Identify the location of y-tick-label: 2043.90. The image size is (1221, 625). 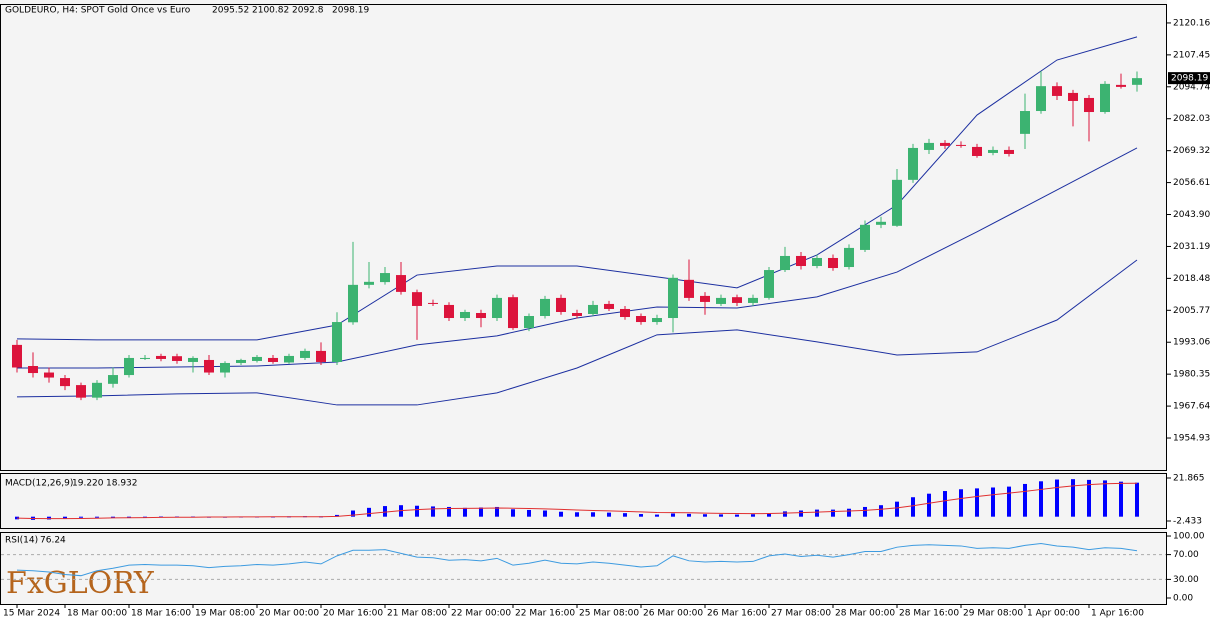
(1191, 215).